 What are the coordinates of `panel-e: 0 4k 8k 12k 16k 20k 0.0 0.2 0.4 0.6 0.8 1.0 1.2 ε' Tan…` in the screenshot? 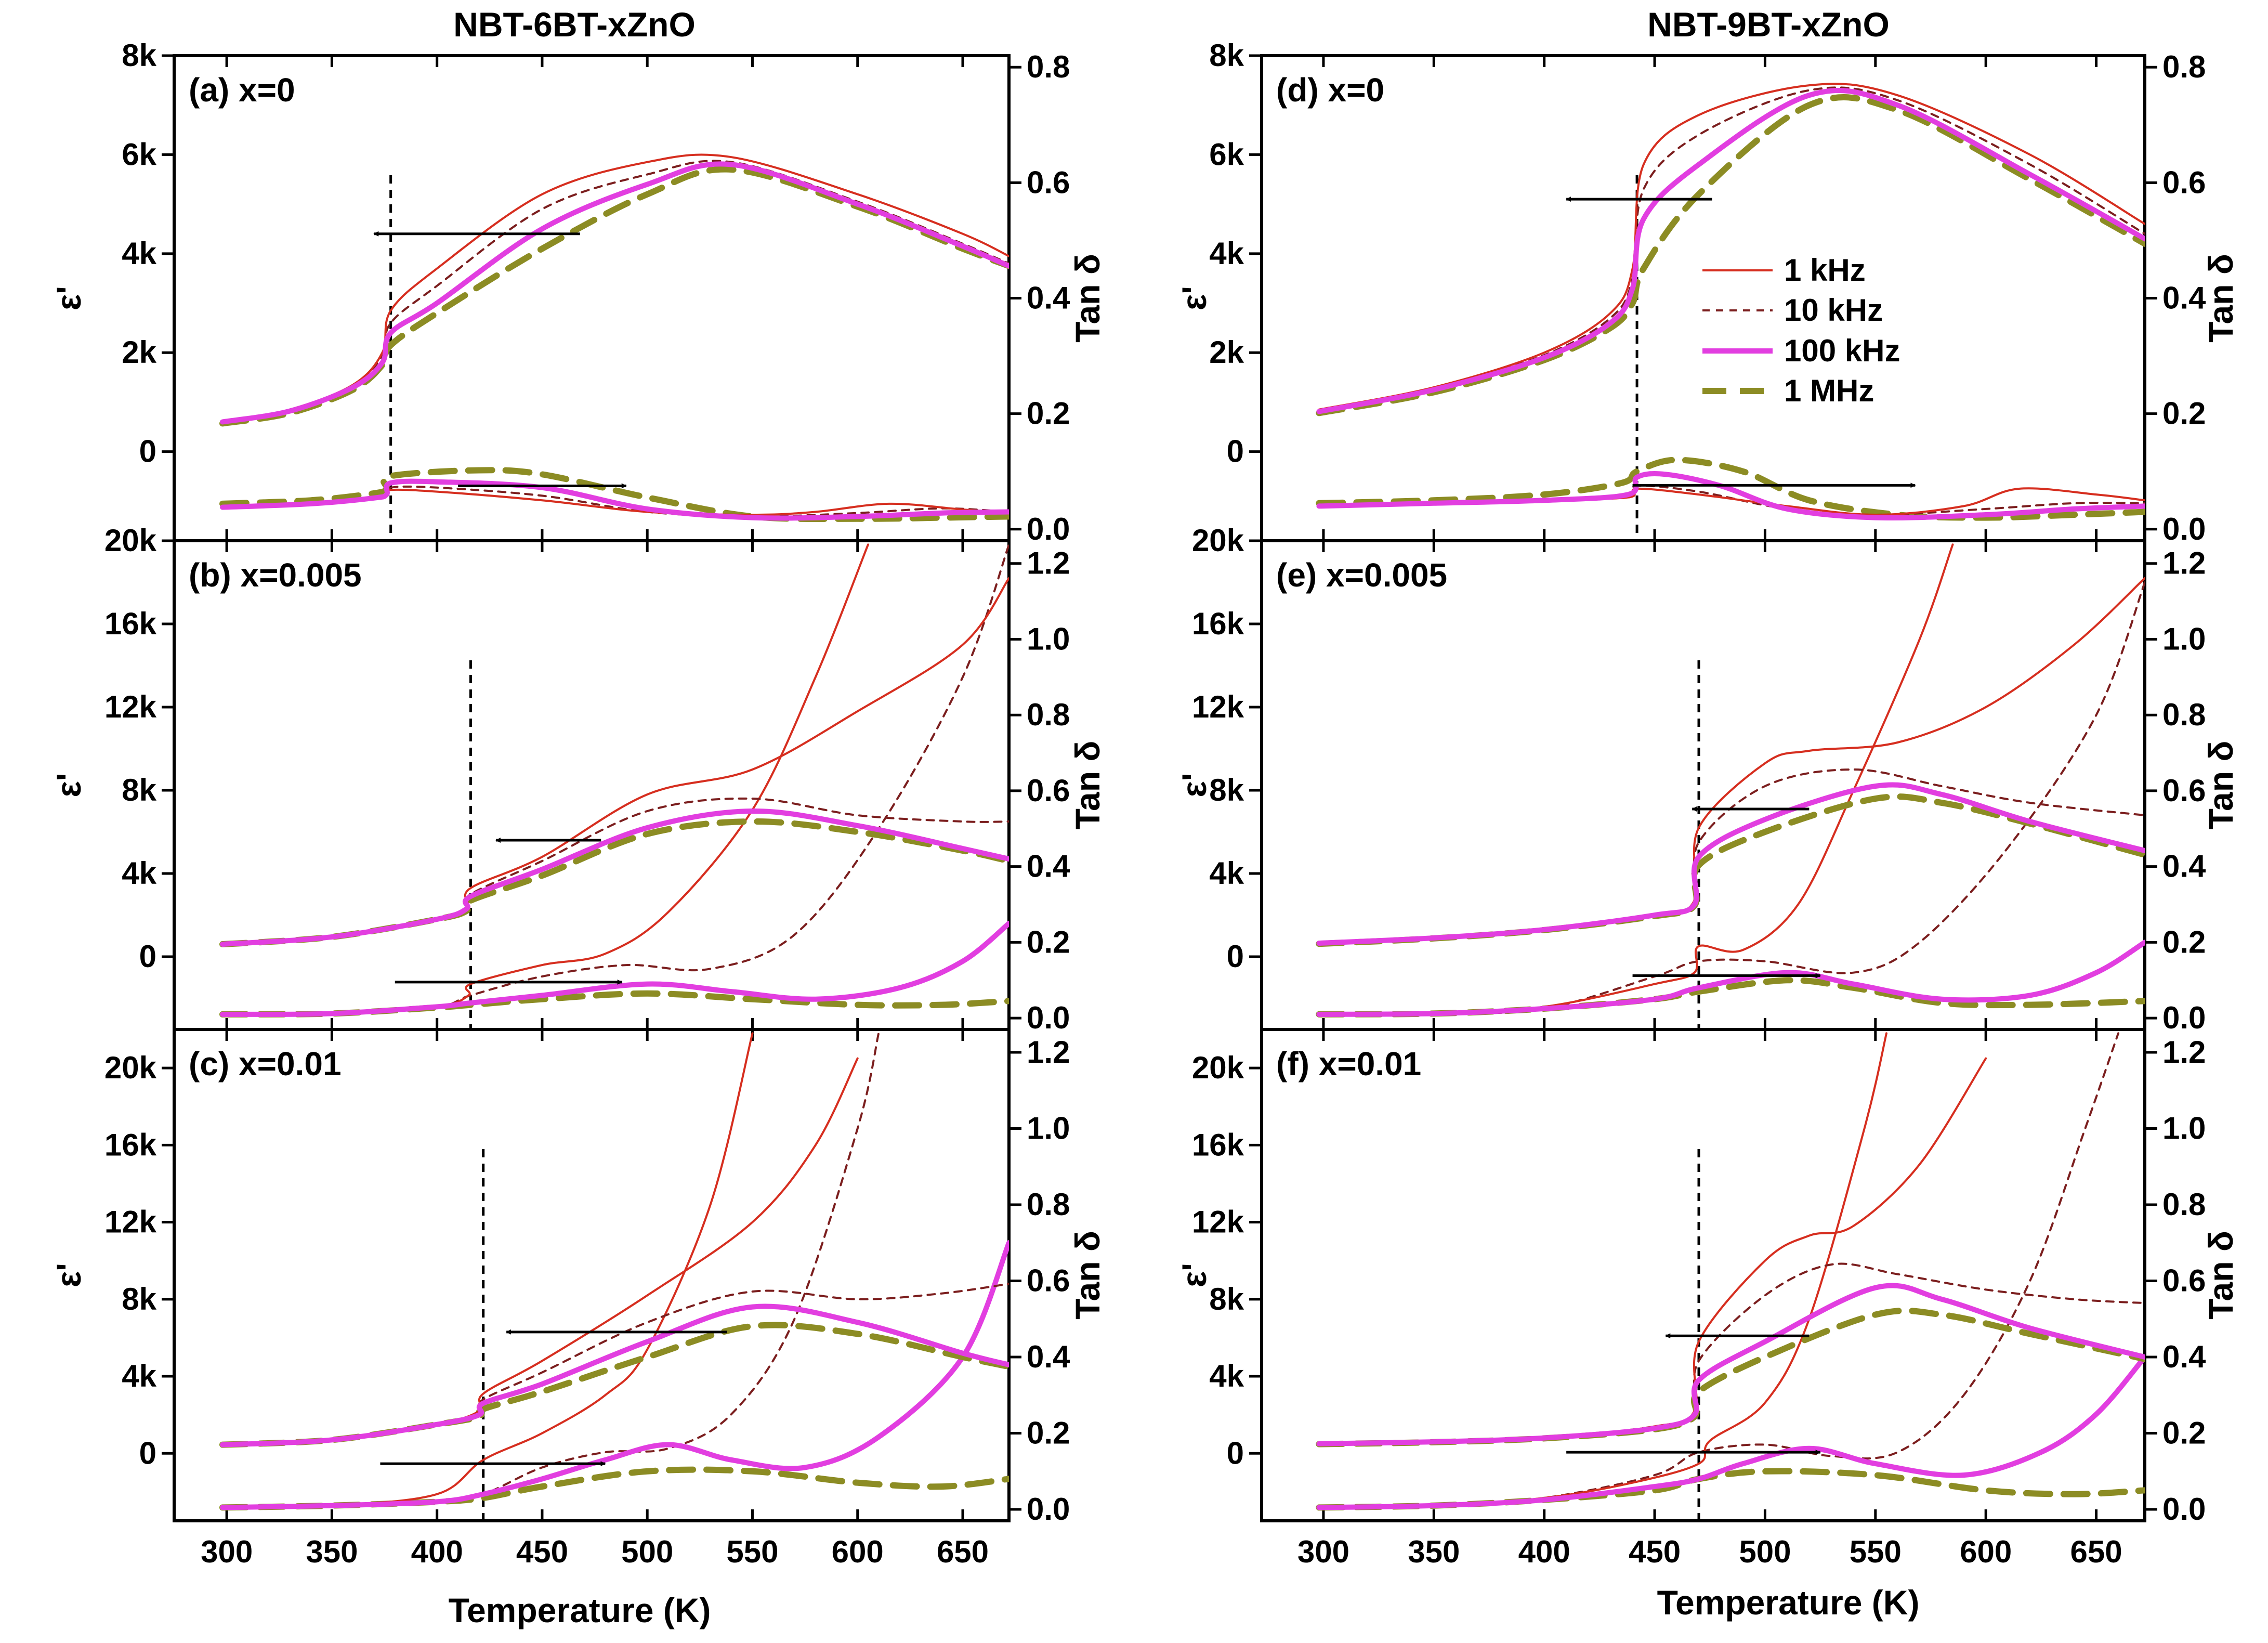 It's located at (1707, 779).